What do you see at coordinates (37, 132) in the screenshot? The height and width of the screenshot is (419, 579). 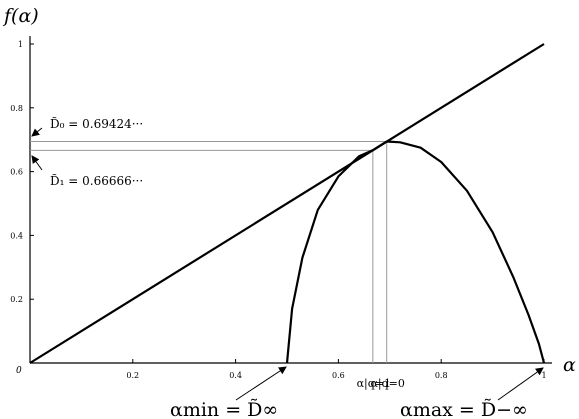 I see `d0-arrow` at bounding box center [37, 132].